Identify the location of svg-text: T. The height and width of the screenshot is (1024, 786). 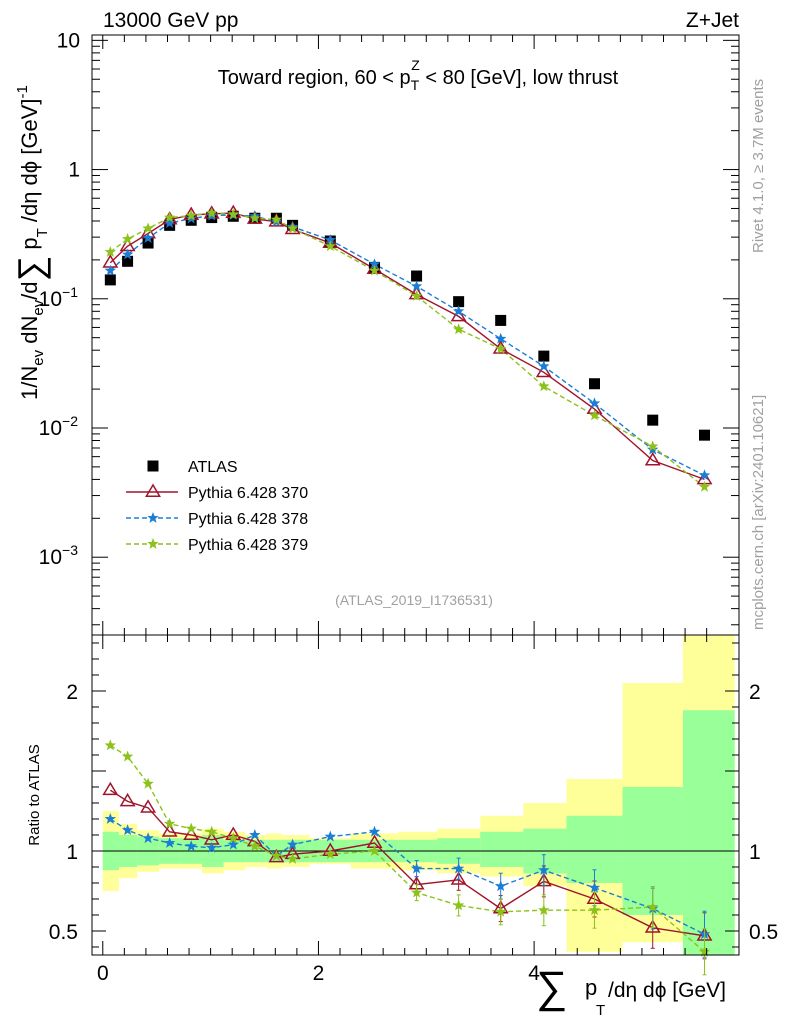
(600, 1010).